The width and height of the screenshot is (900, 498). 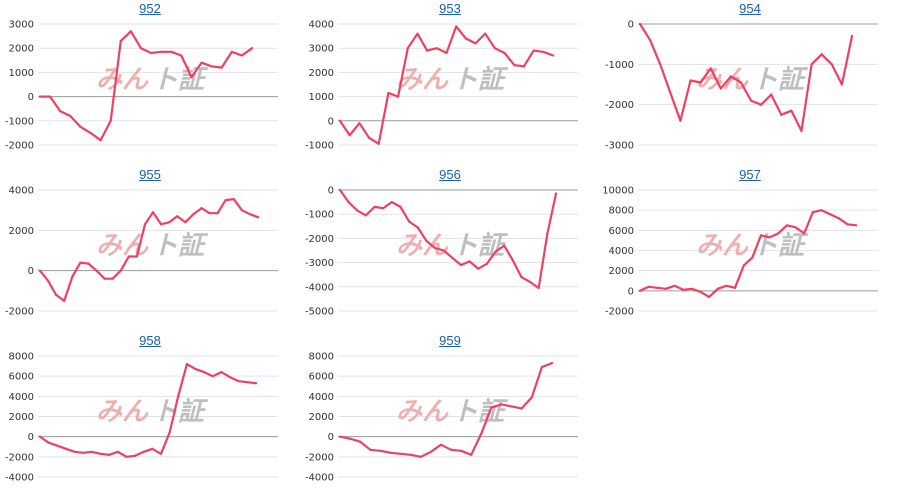 I want to click on chart-title-link: 953, so click(x=450, y=8).